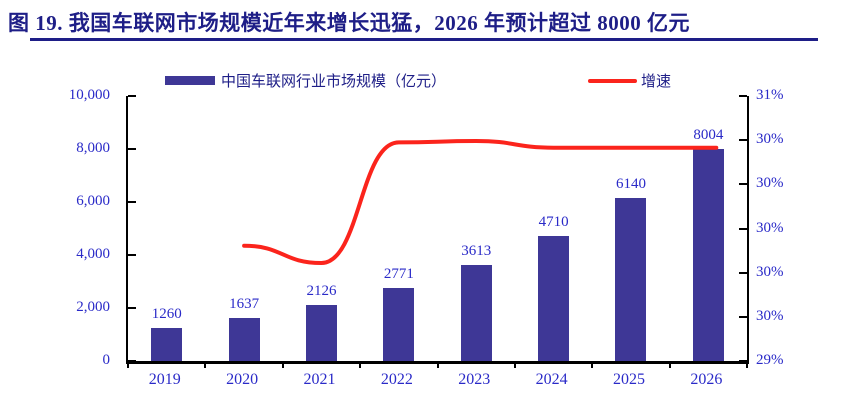 This screenshot has height=407, width=854. Describe the element at coordinates (396, 379) in the screenshot. I see `x-axis-label-2022: 2022` at that location.